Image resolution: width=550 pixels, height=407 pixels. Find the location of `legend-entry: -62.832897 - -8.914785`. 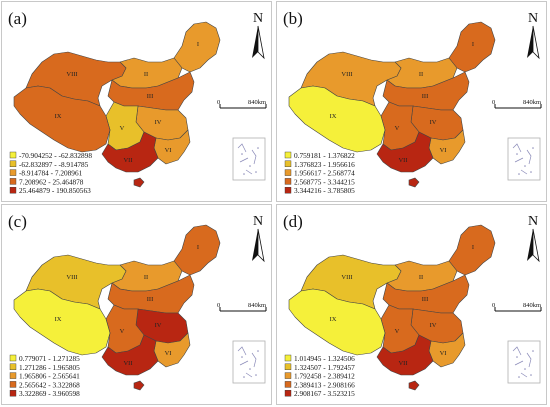

legend-entry: -62.832897 - -8.914785 is located at coordinates (54, 164).